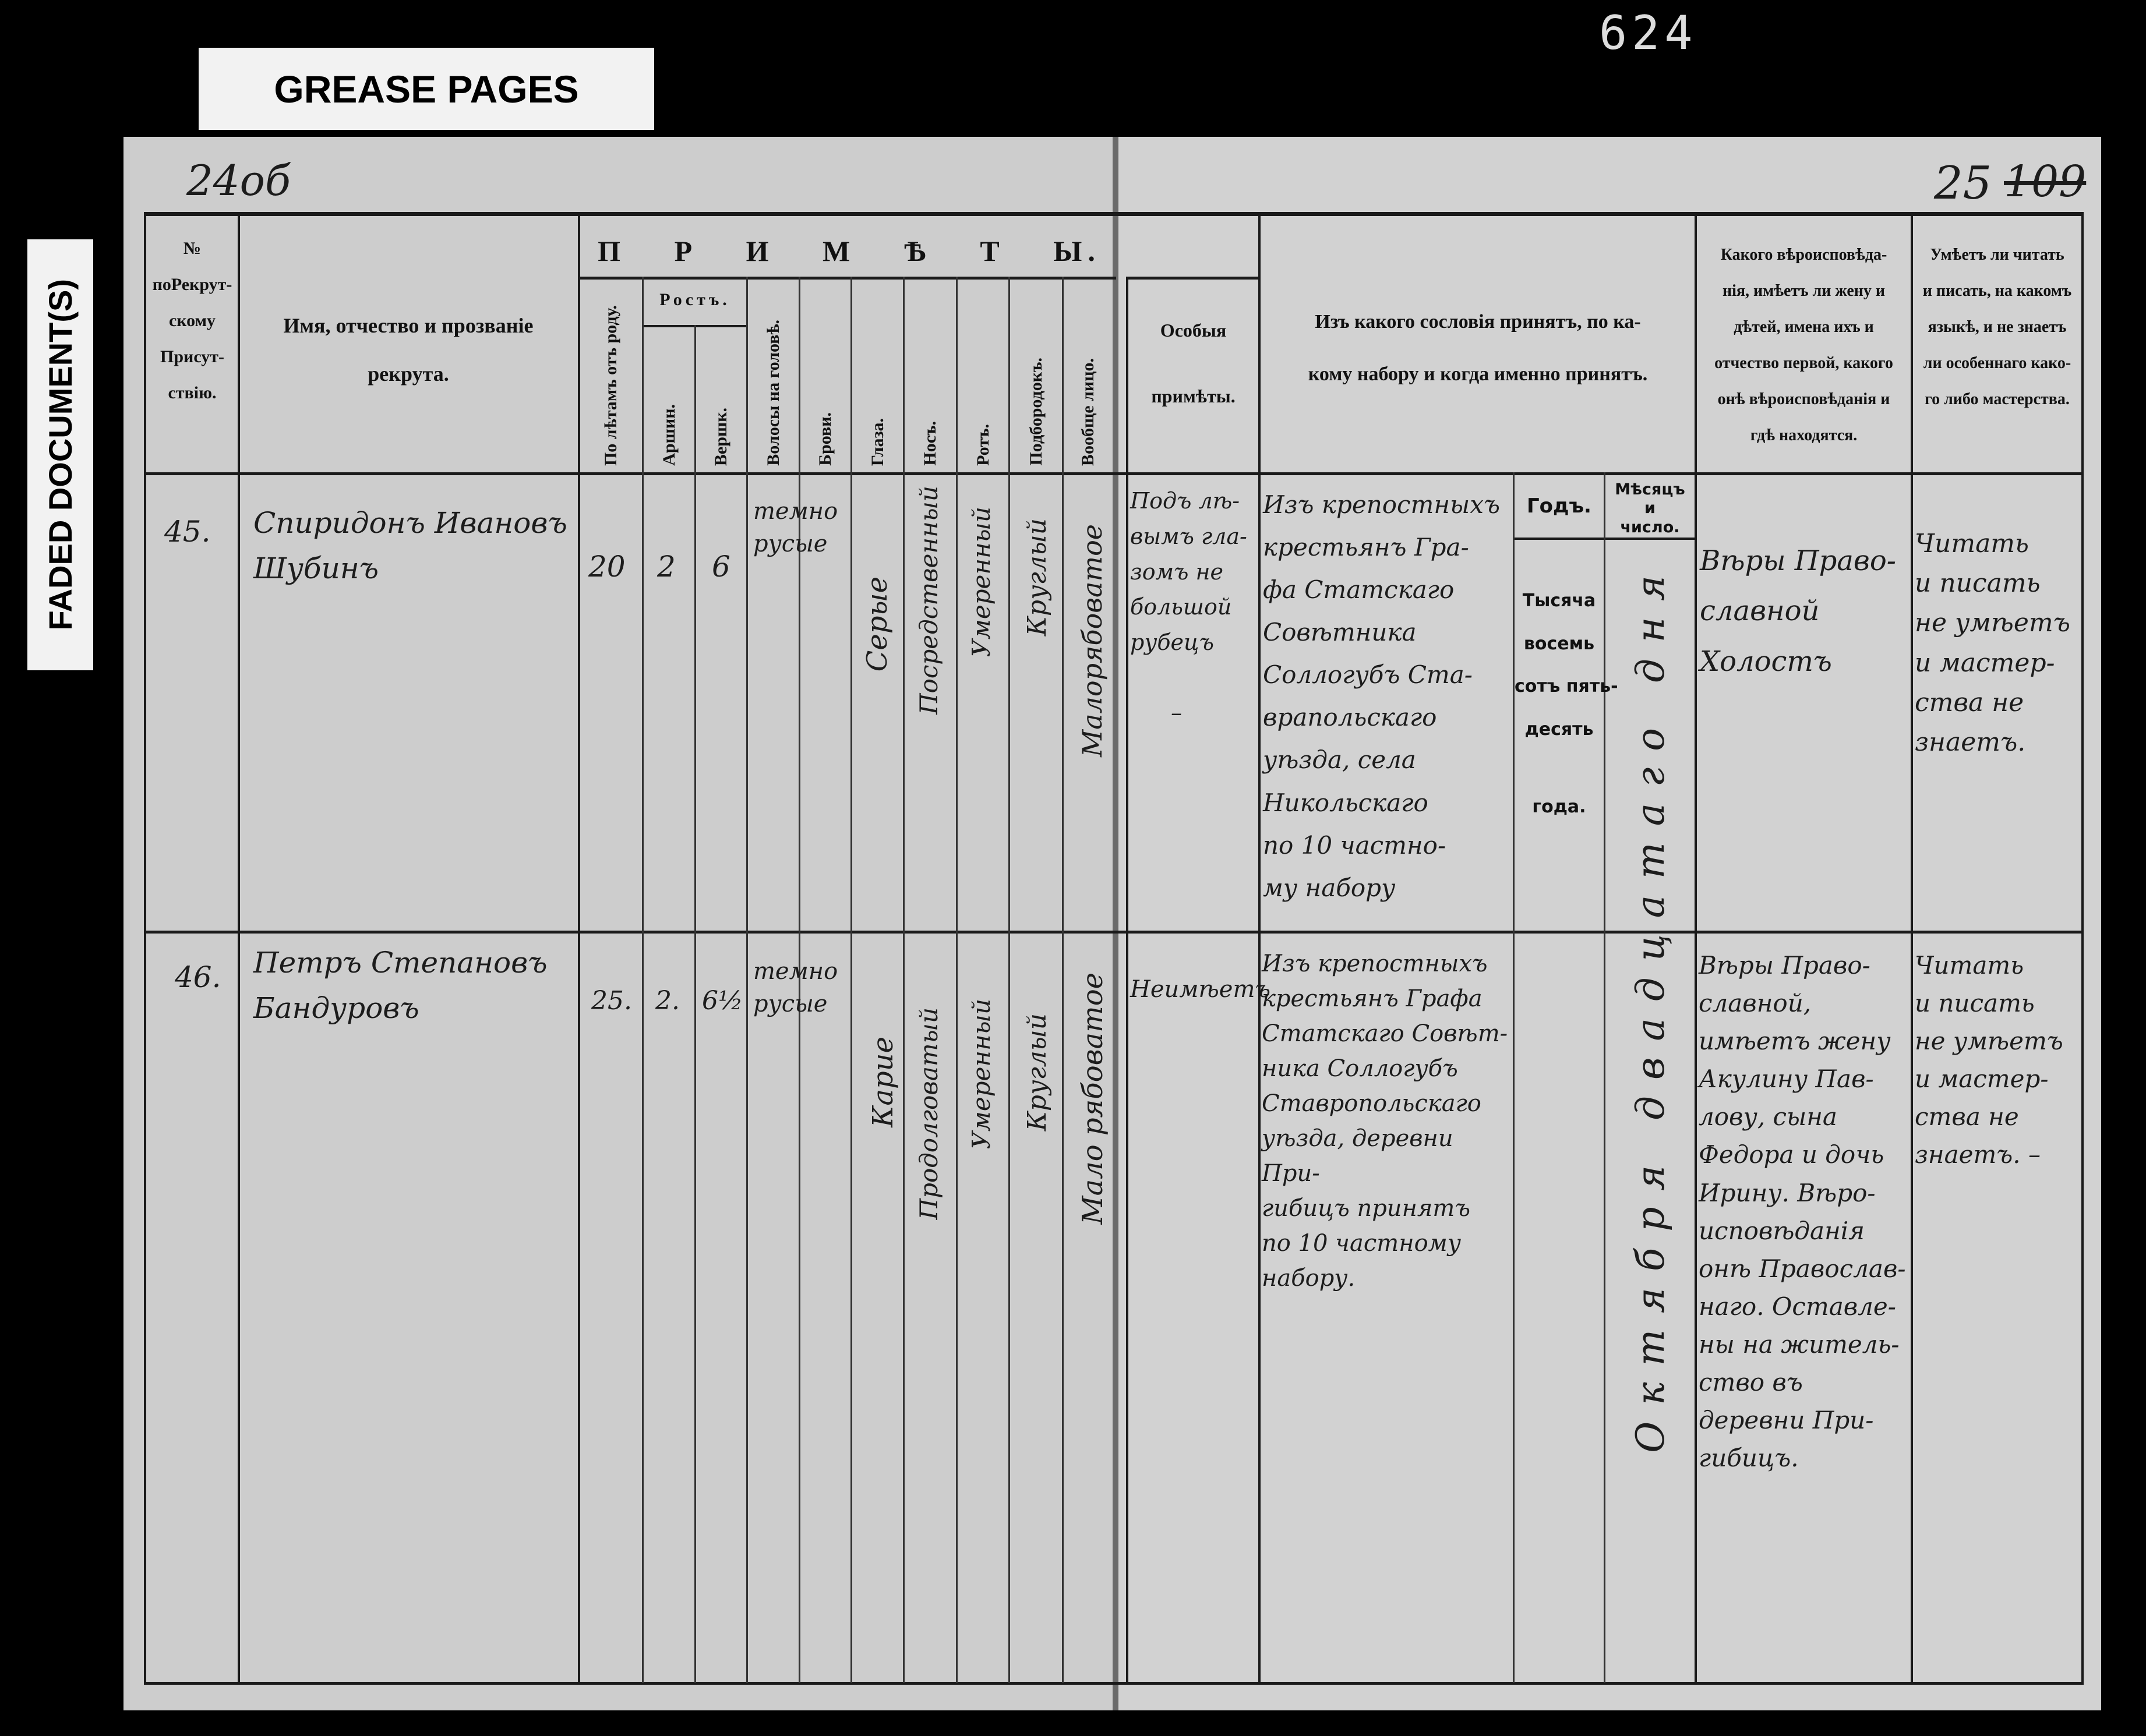 The image size is (2146, 1736). Describe the element at coordinates (1087, 412) in the screenshot. I see `header-face: Вообще лицо.` at that location.